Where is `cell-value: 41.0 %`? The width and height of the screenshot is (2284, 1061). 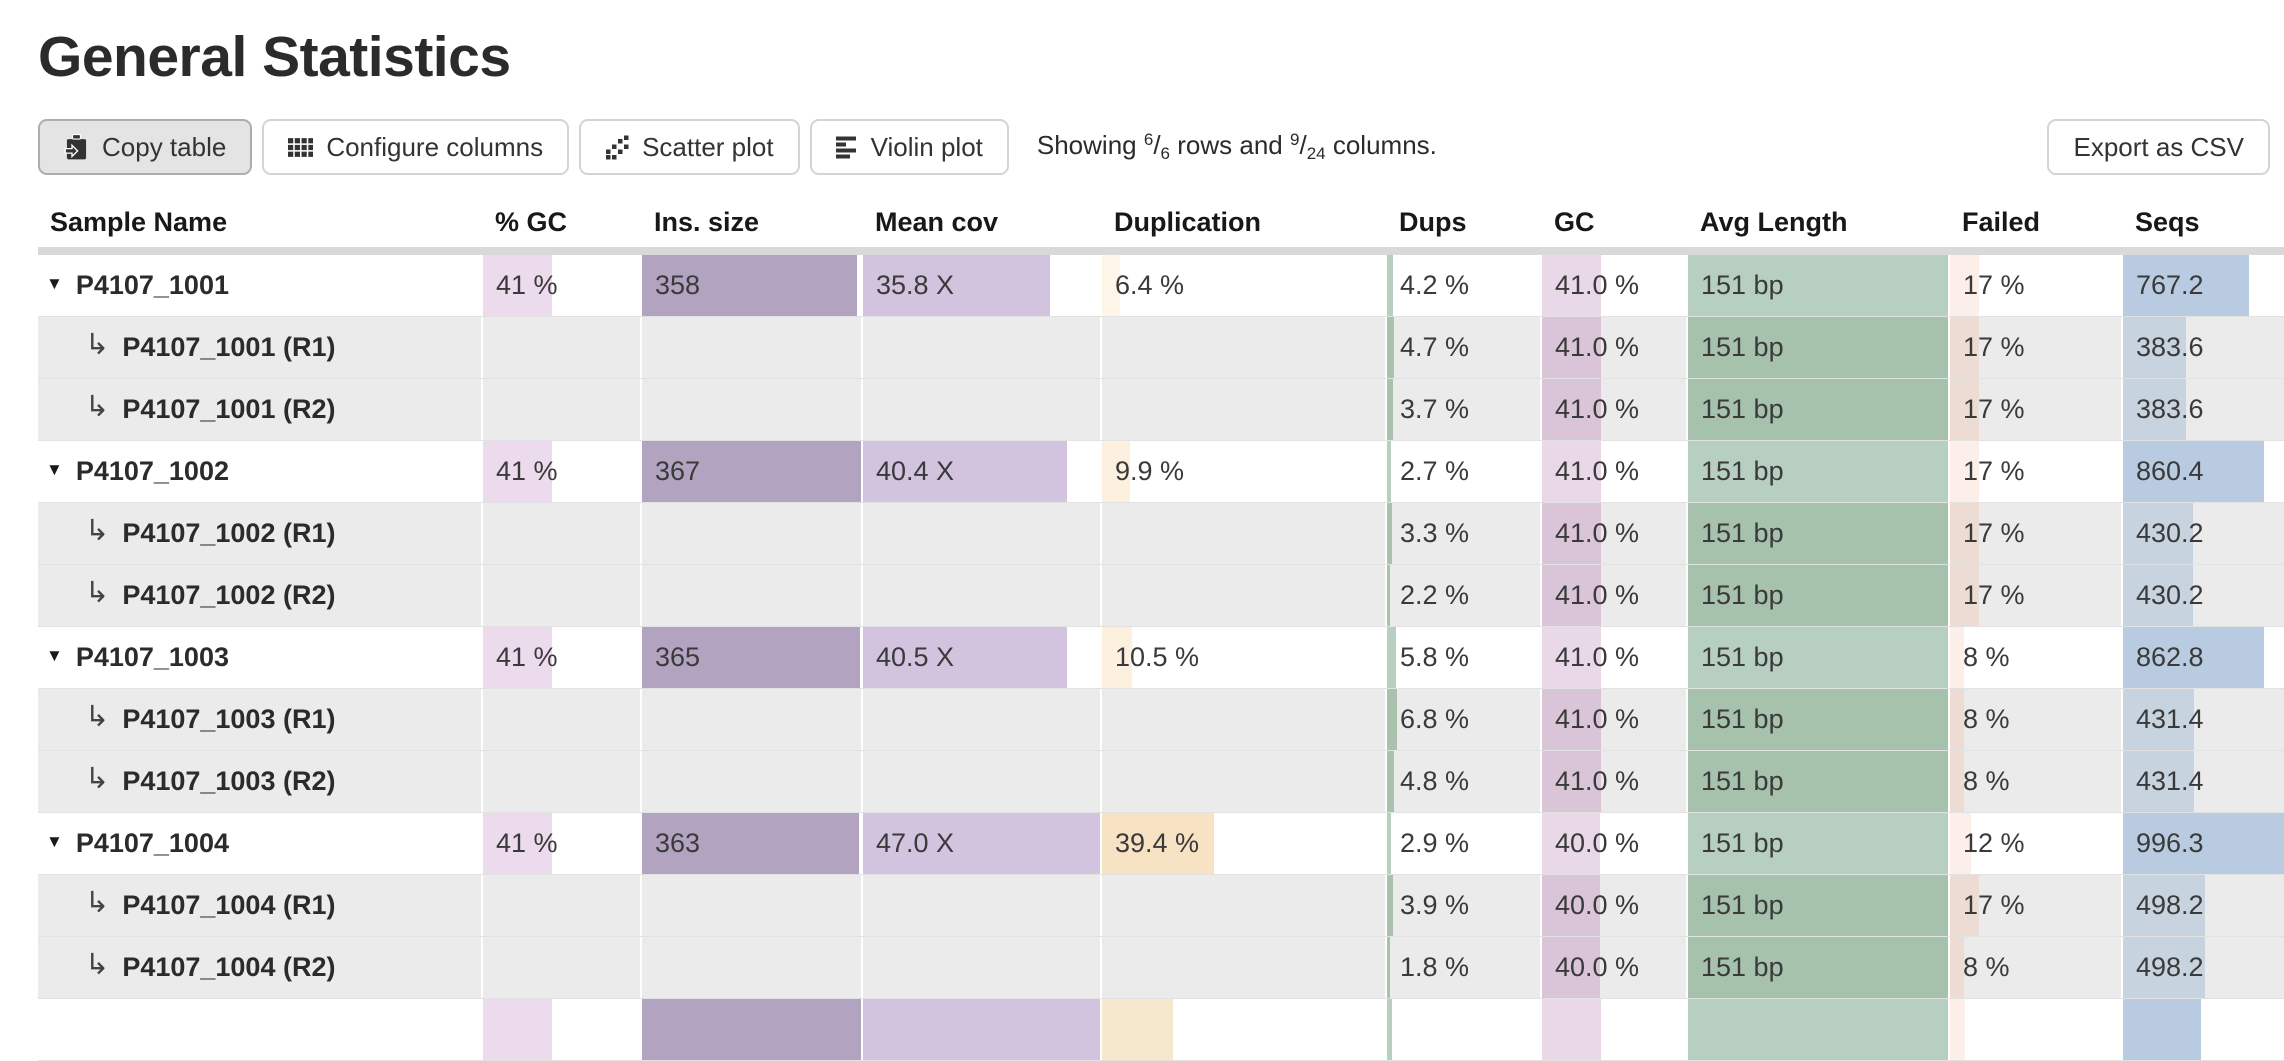
cell-value: 41.0 % is located at coordinates (1597, 595).